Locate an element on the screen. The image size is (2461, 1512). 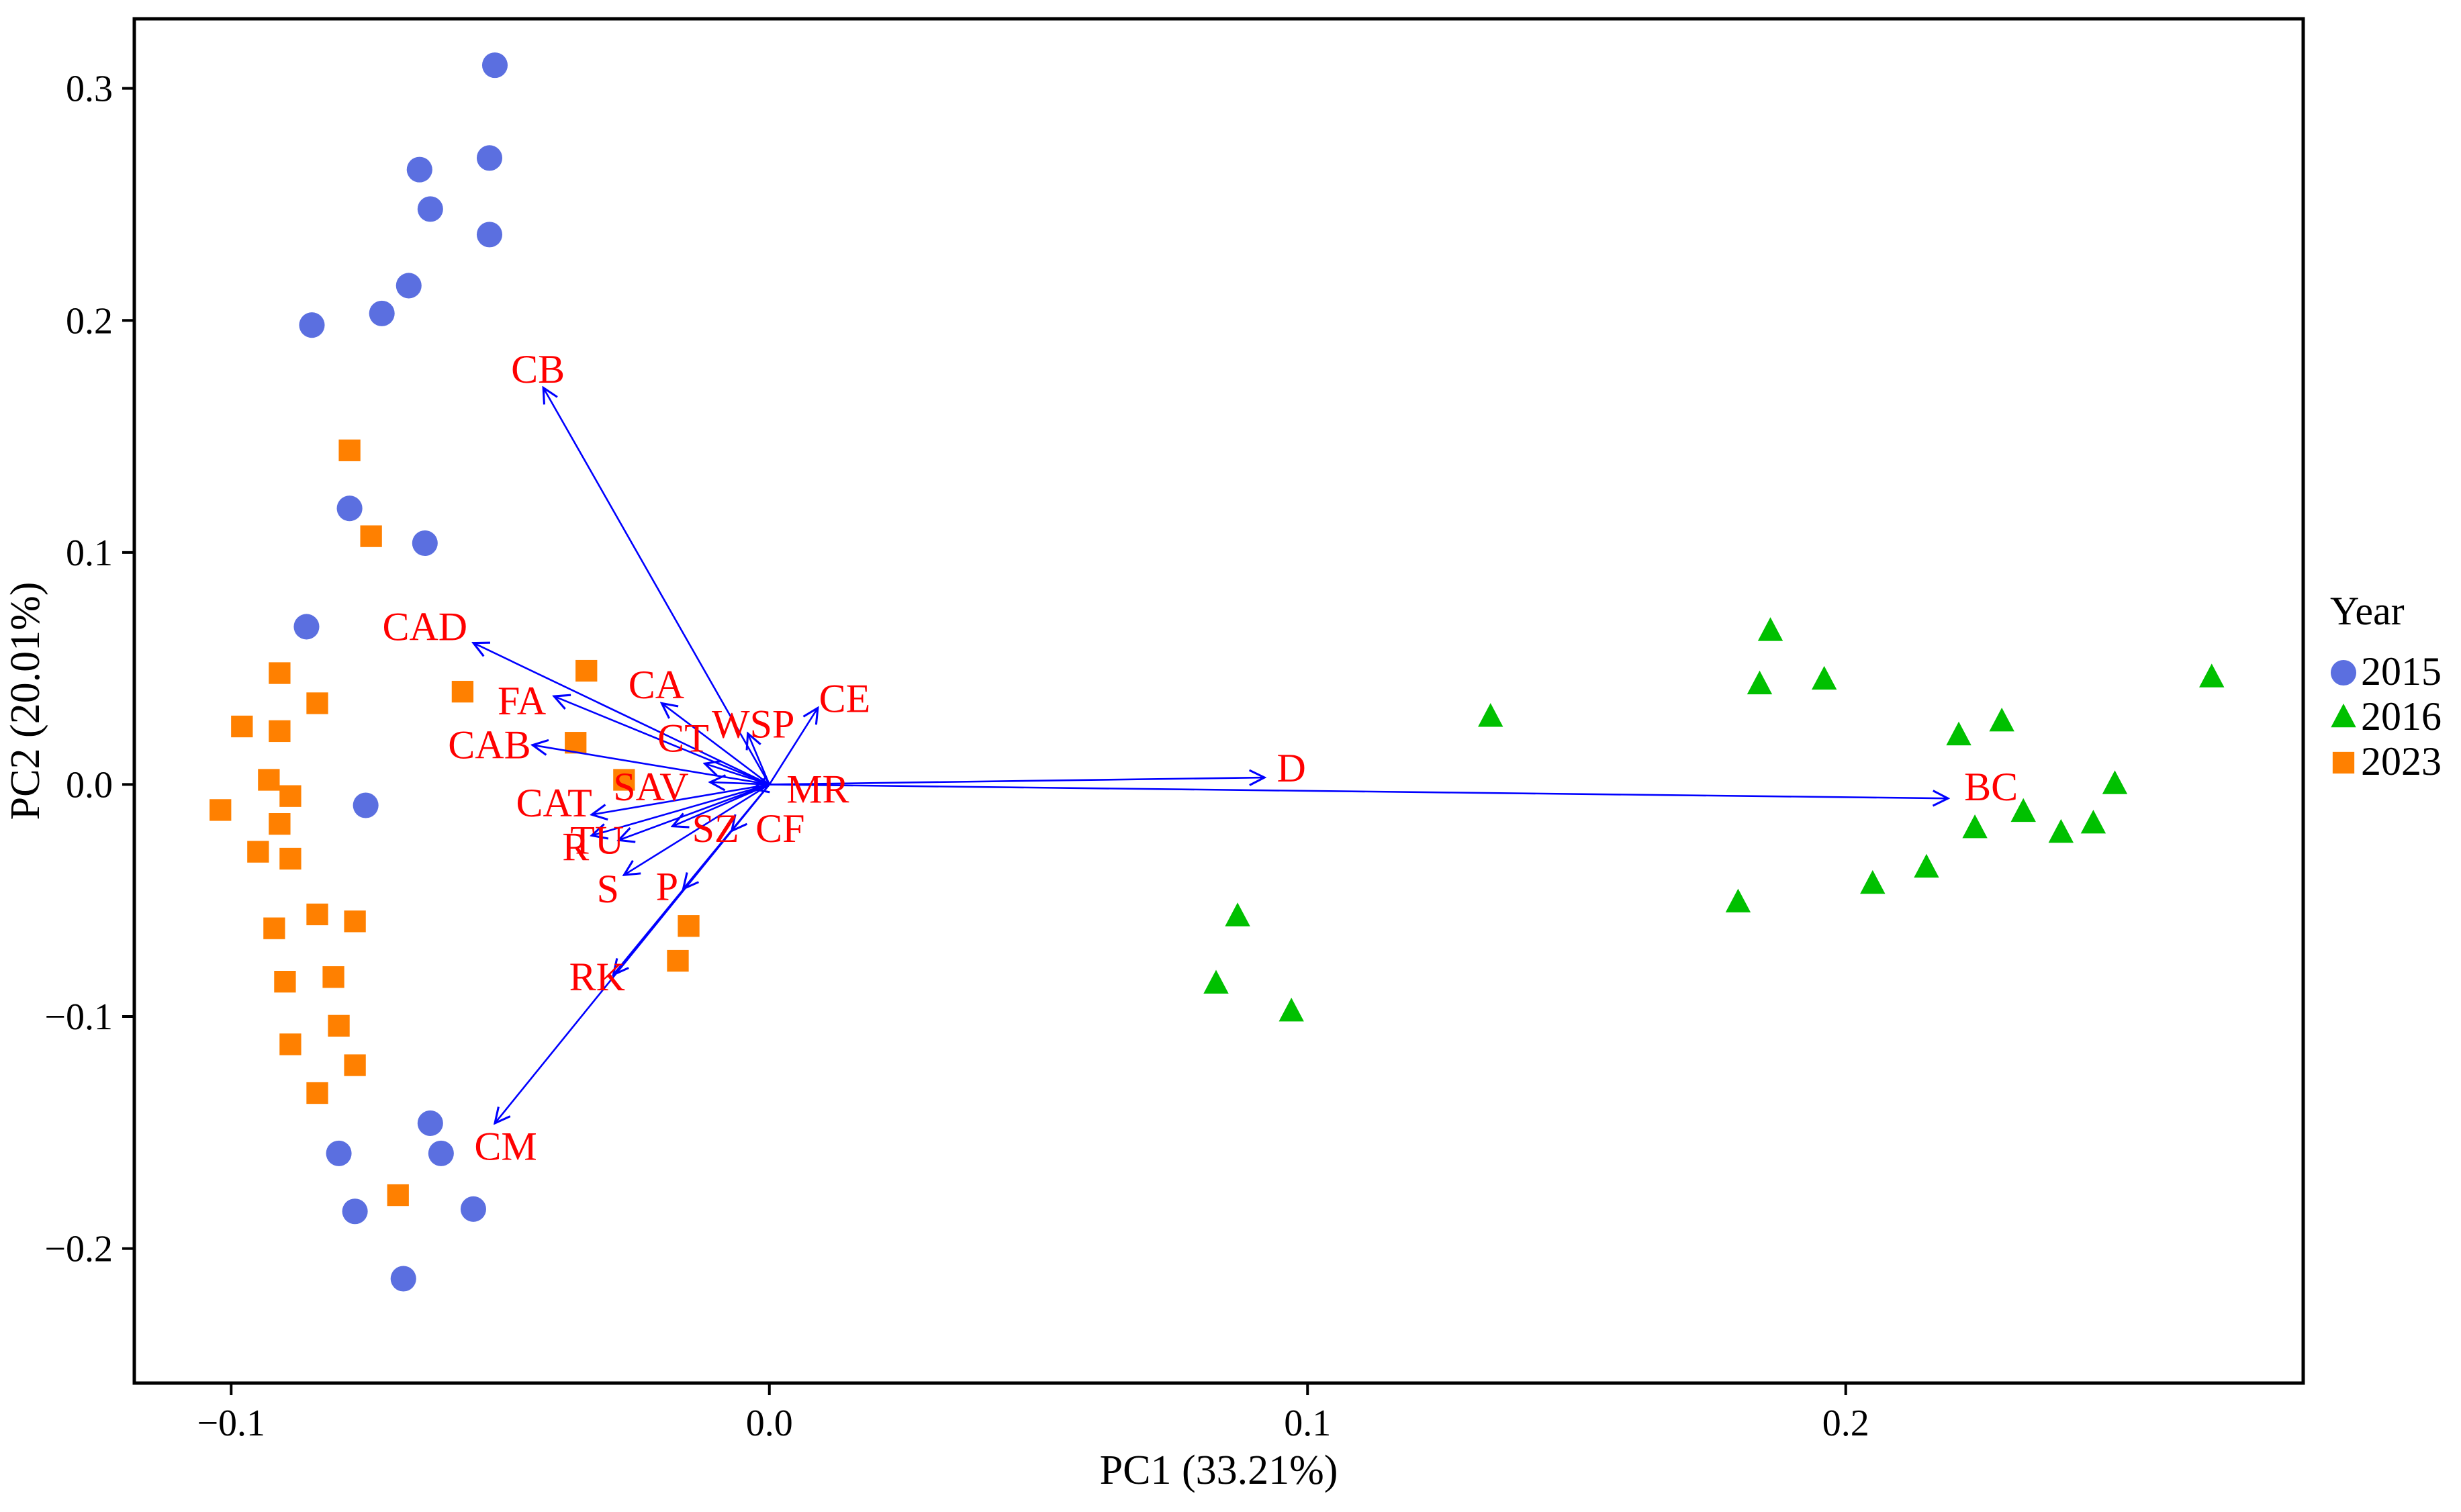
loading-arrow-CE is located at coordinates (793, 747).